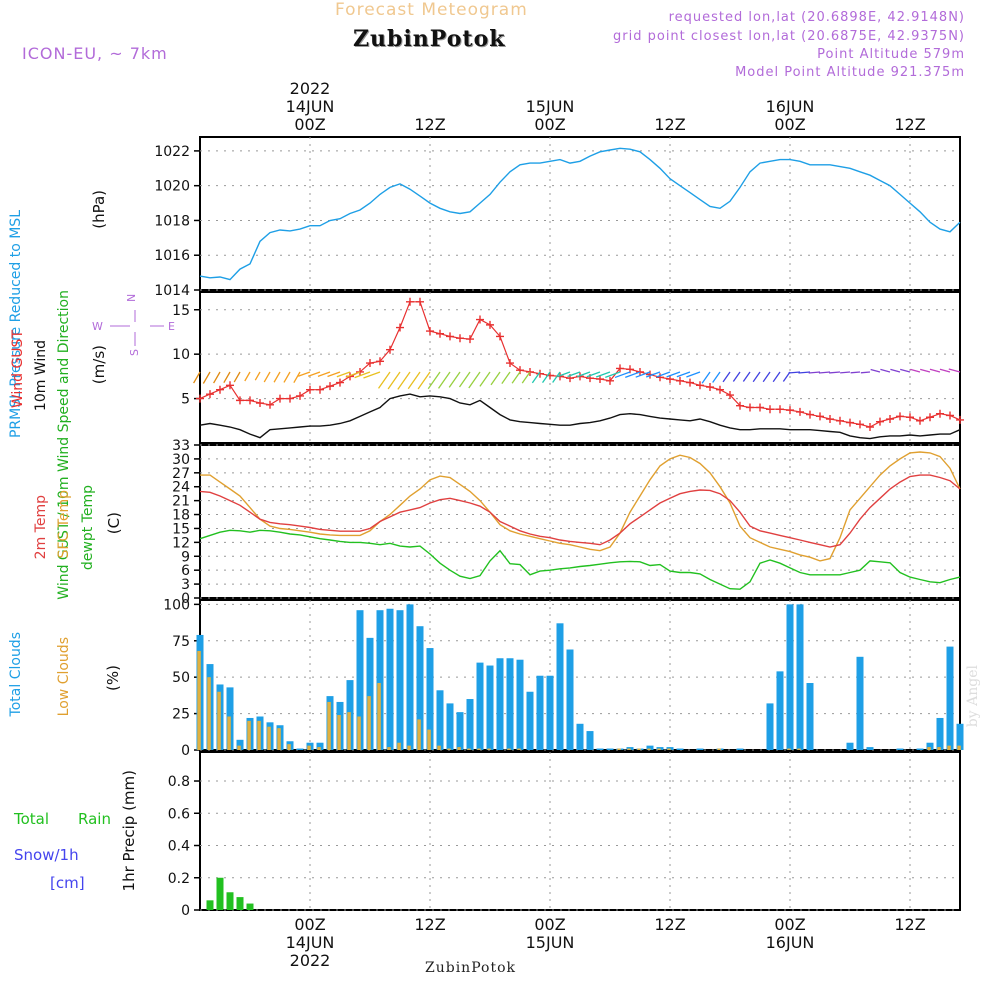 The height and width of the screenshot is (1000, 1000). I want to click on ytick-label: 10, so click(181, 355).